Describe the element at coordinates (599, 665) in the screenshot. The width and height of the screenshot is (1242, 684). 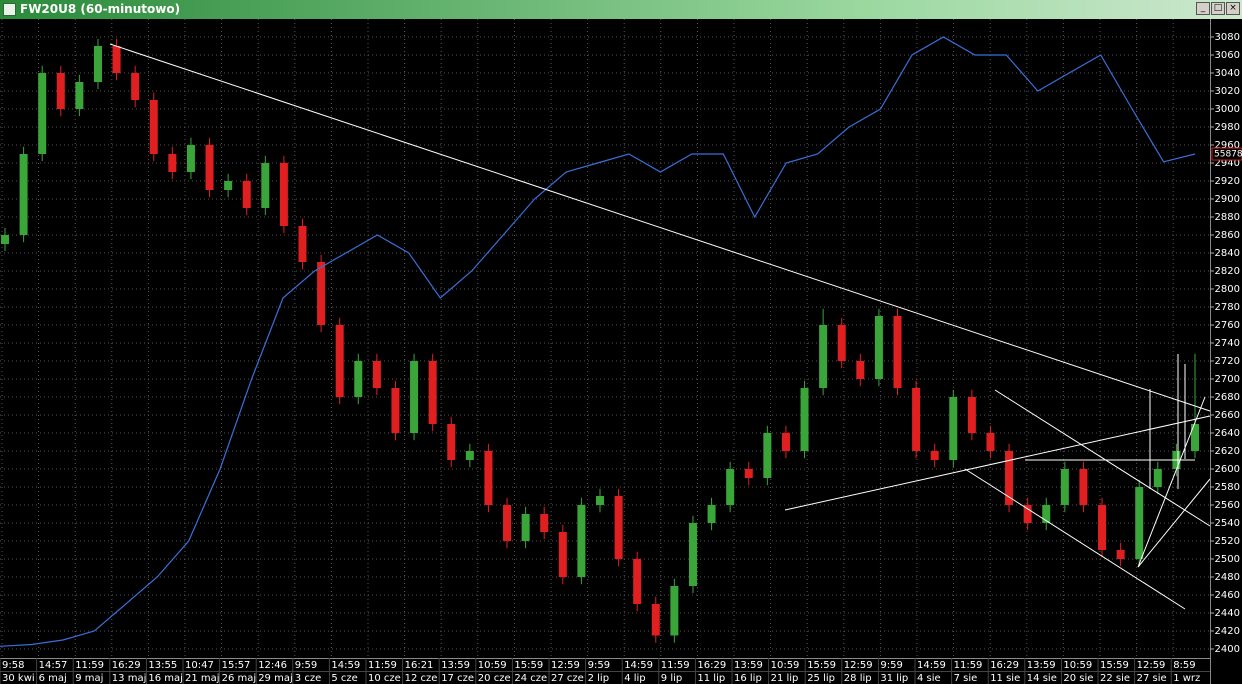
I see `x-time-label: 9:59` at that location.